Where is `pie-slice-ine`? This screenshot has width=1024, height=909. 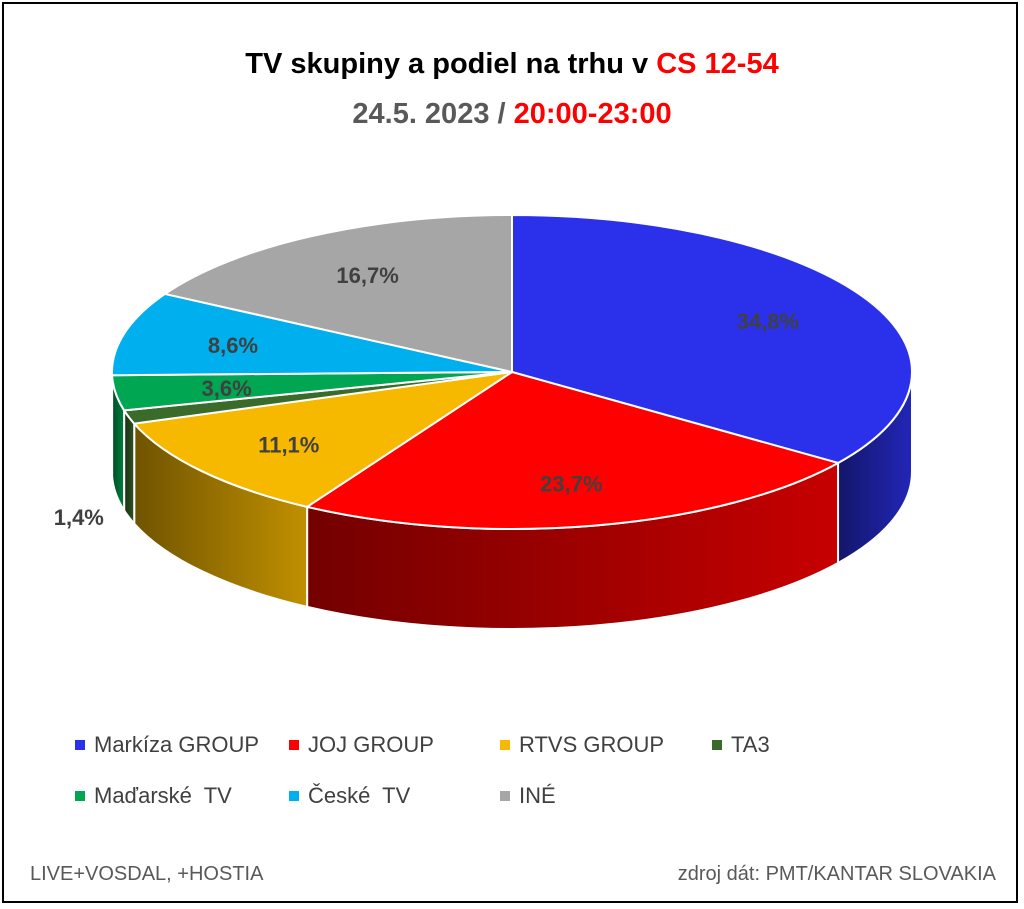
pie-slice-ine is located at coordinates (337, 293).